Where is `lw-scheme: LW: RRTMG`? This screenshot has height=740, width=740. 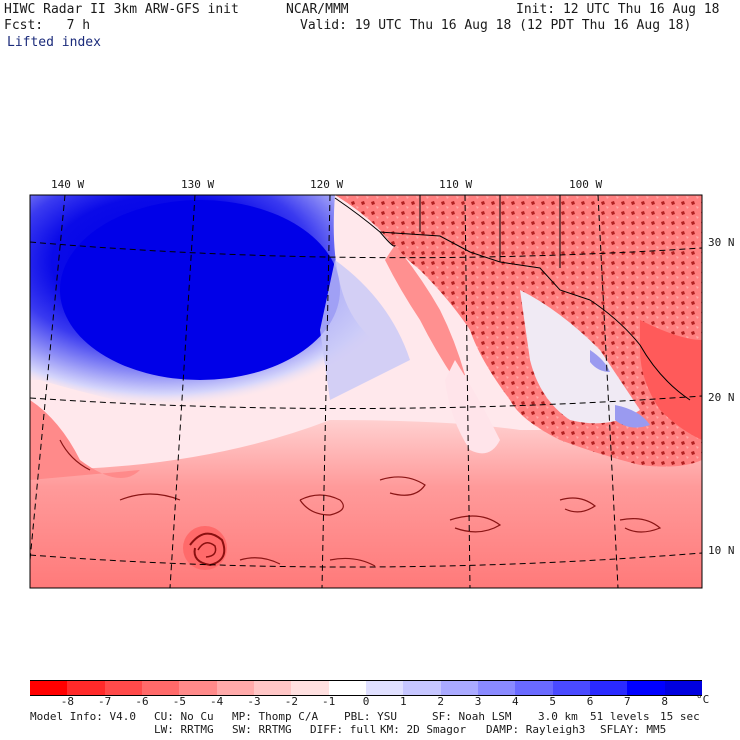 lw-scheme: LW: RRTMG is located at coordinates (184, 729).